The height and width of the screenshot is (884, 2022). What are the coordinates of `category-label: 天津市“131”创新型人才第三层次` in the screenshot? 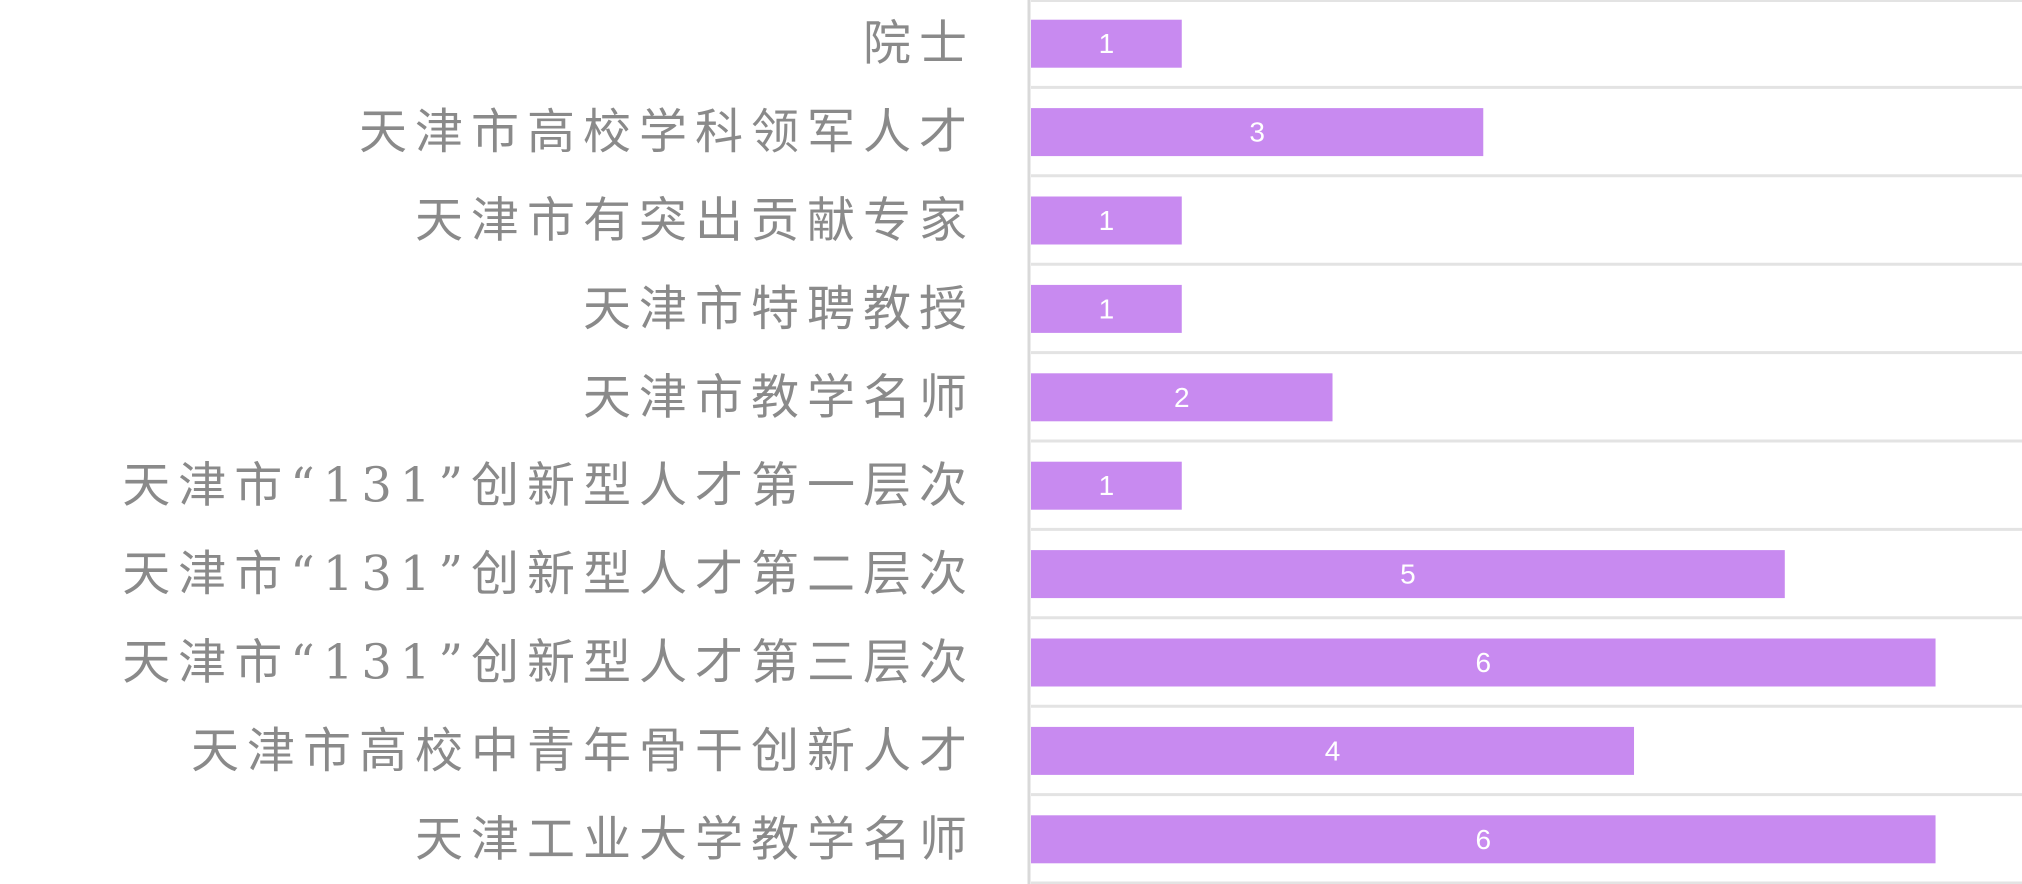 It's located at (548, 663).